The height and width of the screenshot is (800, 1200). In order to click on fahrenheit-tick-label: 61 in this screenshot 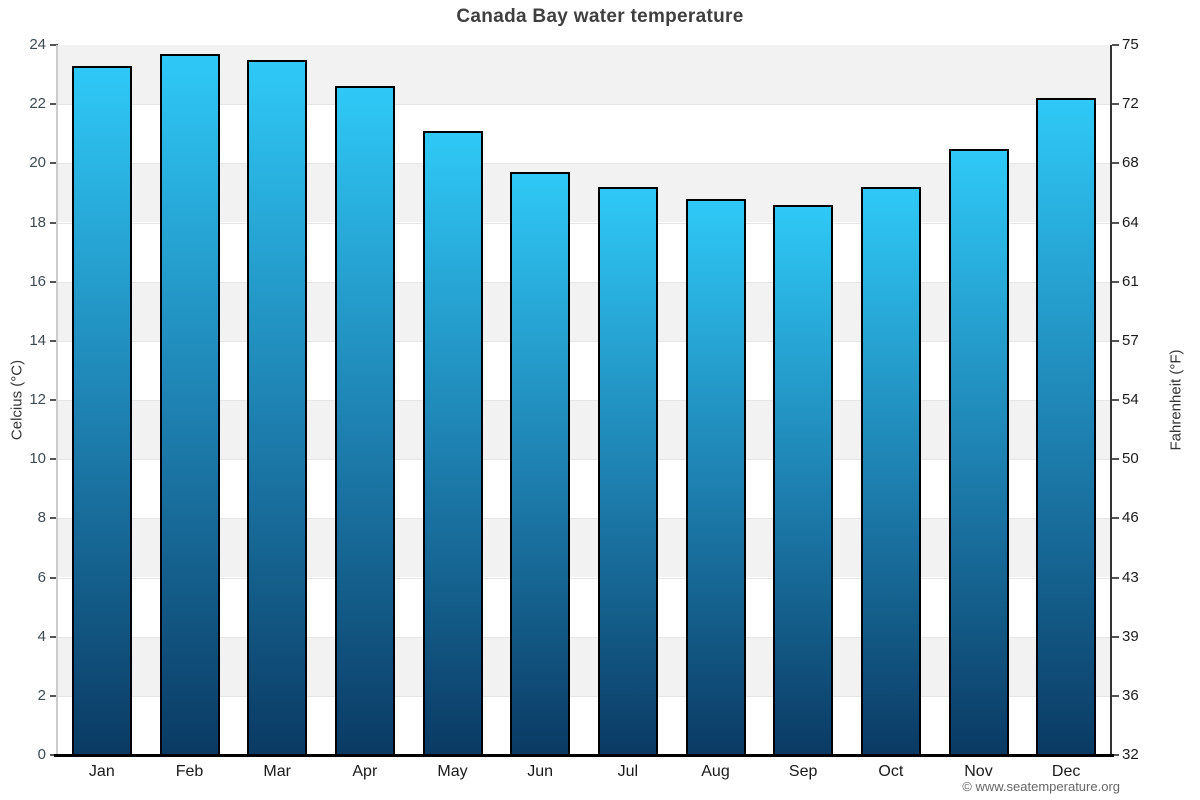, I will do `click(1130, 281)`.